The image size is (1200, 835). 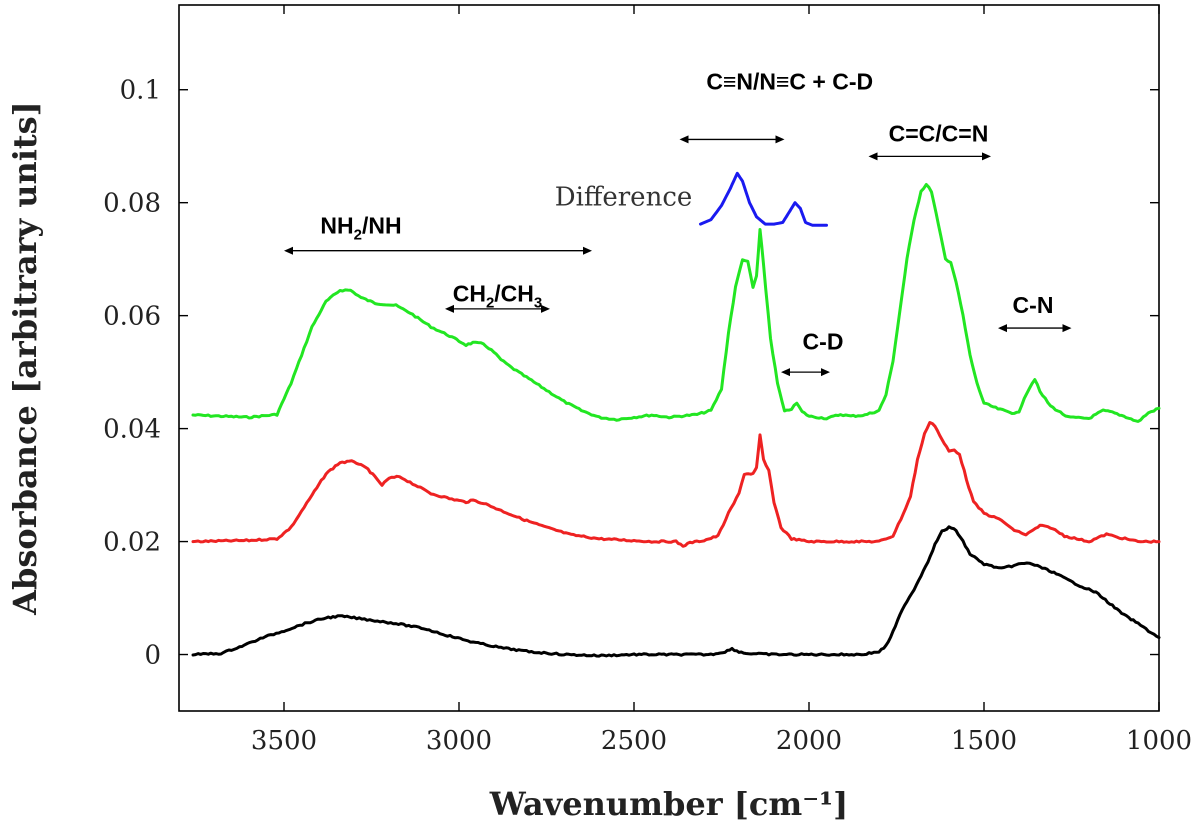 I want to click on x-axis-label: Wavenumber [cm⁻¹], so click(x=669, y=804).